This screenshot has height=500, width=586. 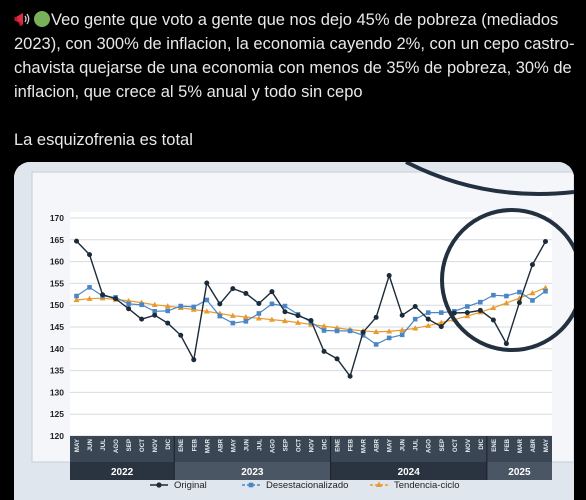 I want to click on x-tick-label: MAY, so click(x=77, y=445).